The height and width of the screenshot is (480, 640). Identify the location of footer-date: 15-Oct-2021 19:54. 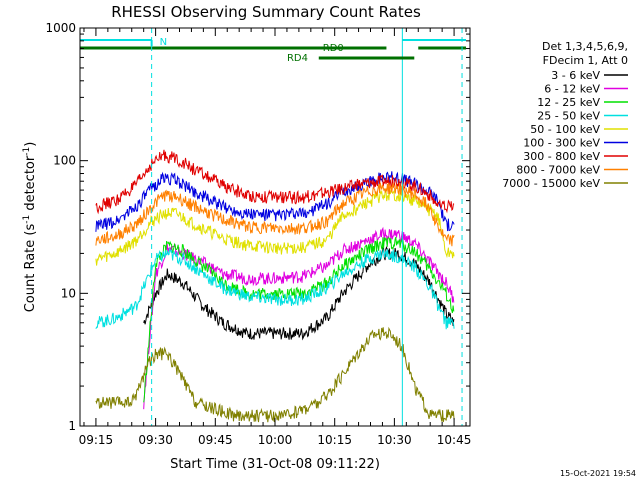
(598, 473).